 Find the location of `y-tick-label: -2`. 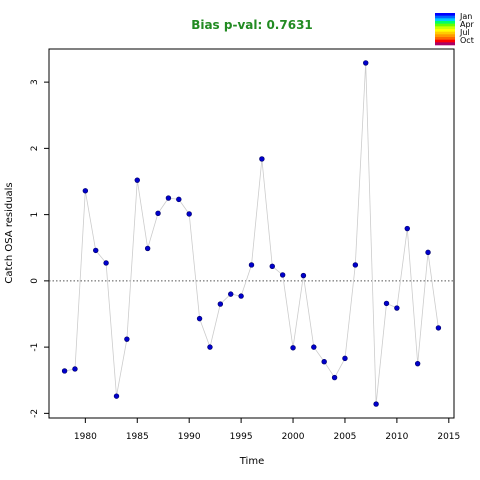

y-tick-label: -2 is located at coordinates (35, 413).